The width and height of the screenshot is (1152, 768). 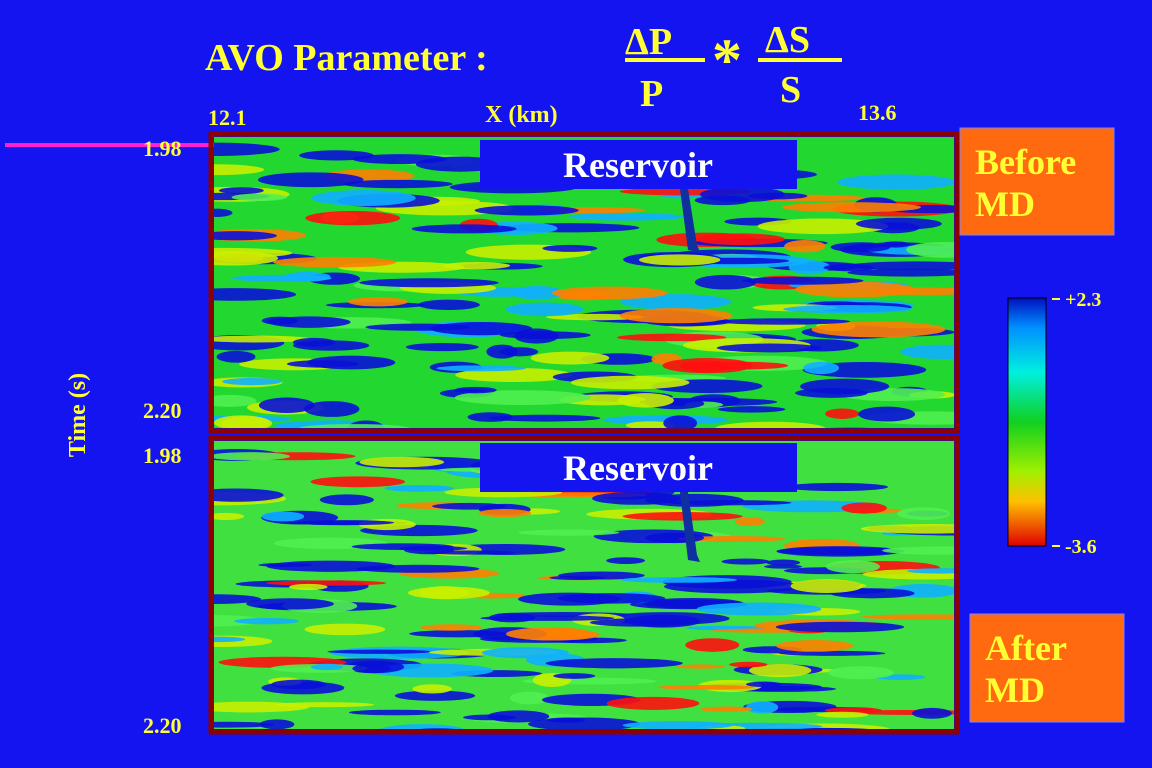 What do you see at coordinates (1025, 162) in the screenshot?
I see `caption-text: Before` at bounding box center [1025, 162].